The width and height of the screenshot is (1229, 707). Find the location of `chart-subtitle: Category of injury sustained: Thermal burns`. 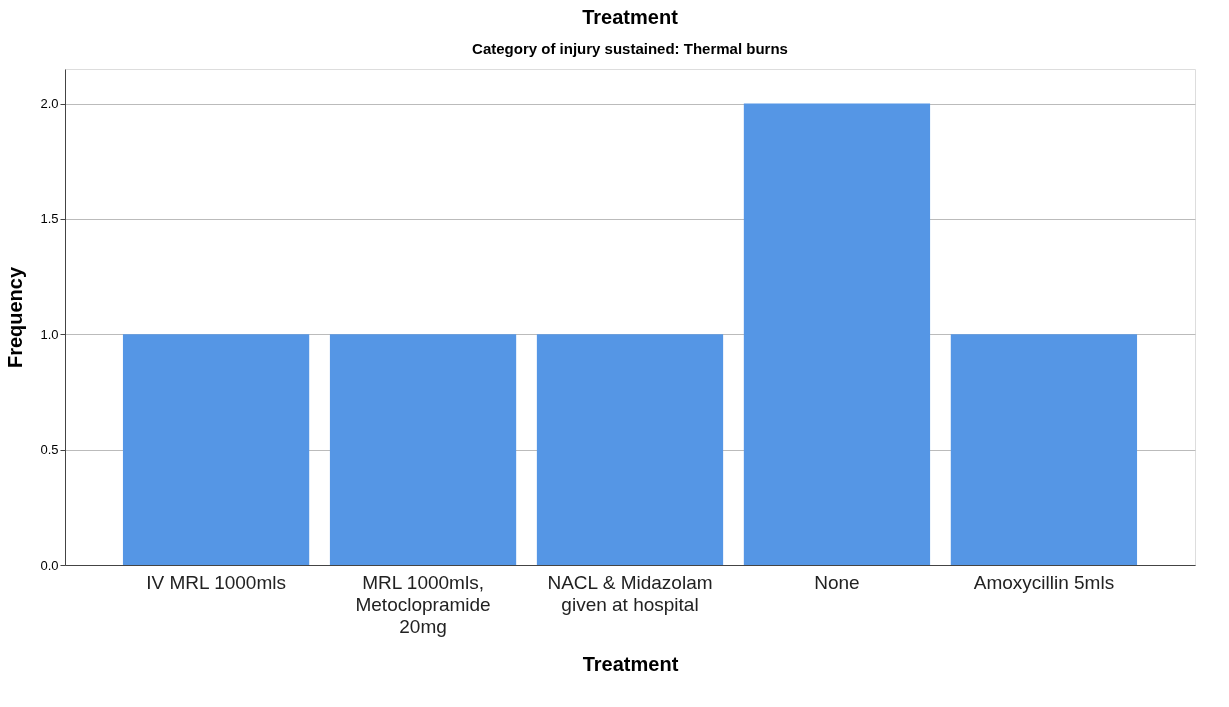

chart-subtitle: Category of injury sustained: Thermal burns is located at coordinates (630, 48).